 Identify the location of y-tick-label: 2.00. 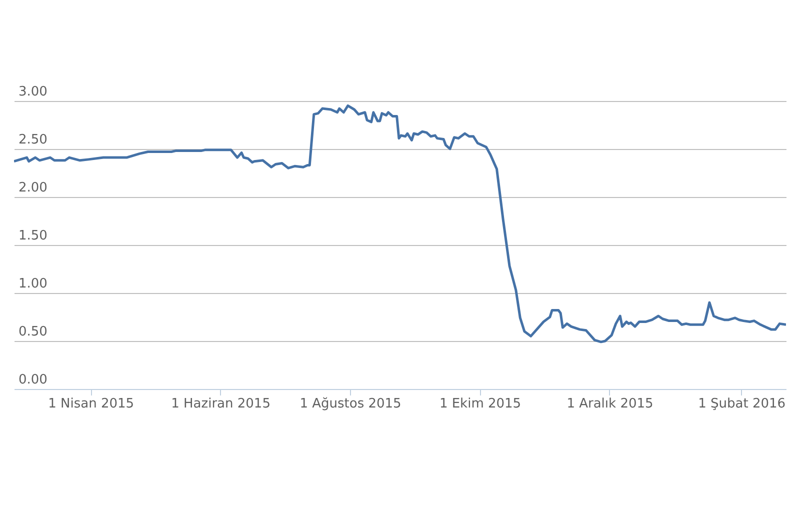
(33, 188).